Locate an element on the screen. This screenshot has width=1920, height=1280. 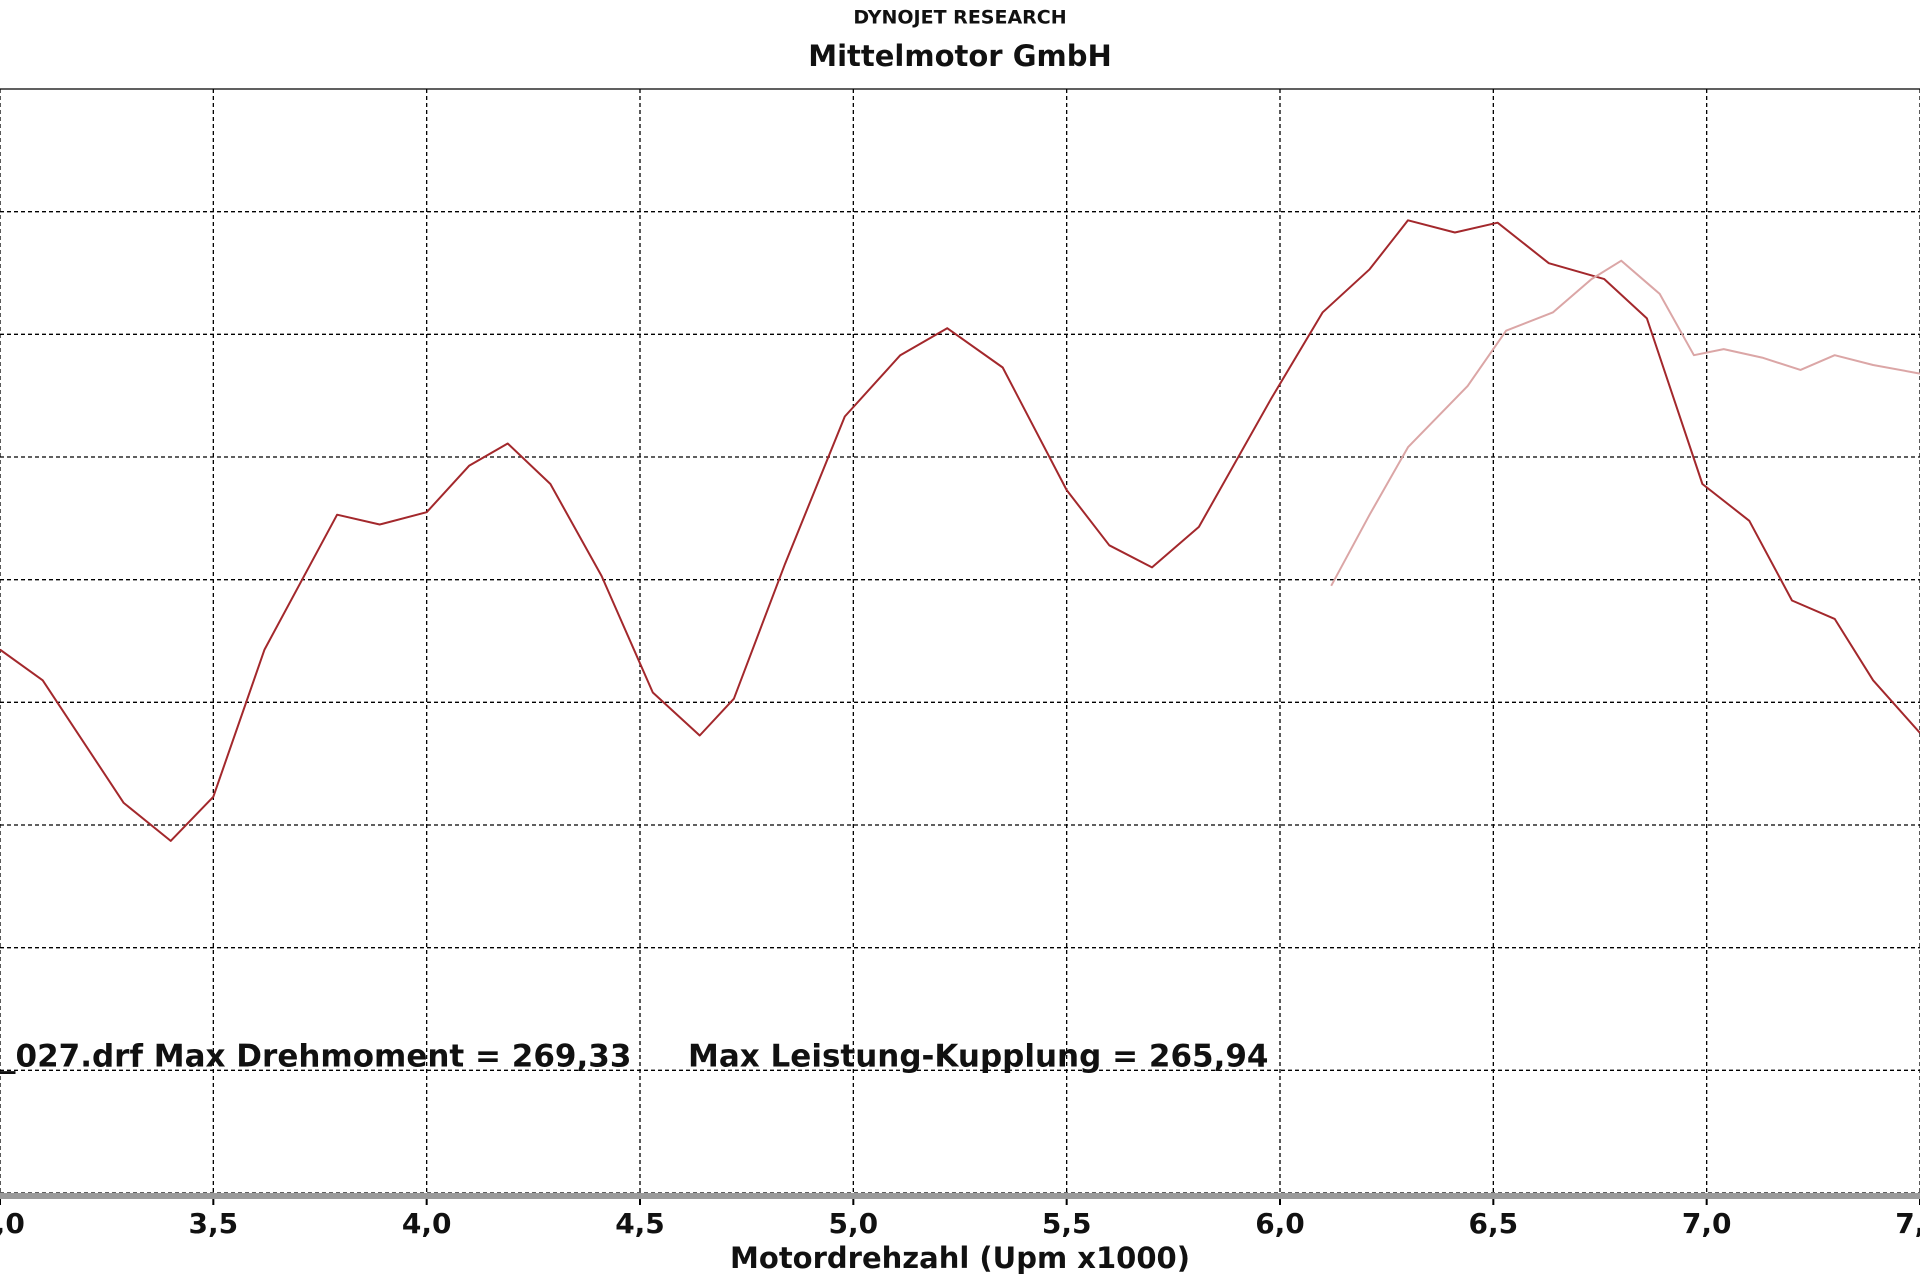
x-tick-label: 3,0 is located at coordinates (12, 1223).